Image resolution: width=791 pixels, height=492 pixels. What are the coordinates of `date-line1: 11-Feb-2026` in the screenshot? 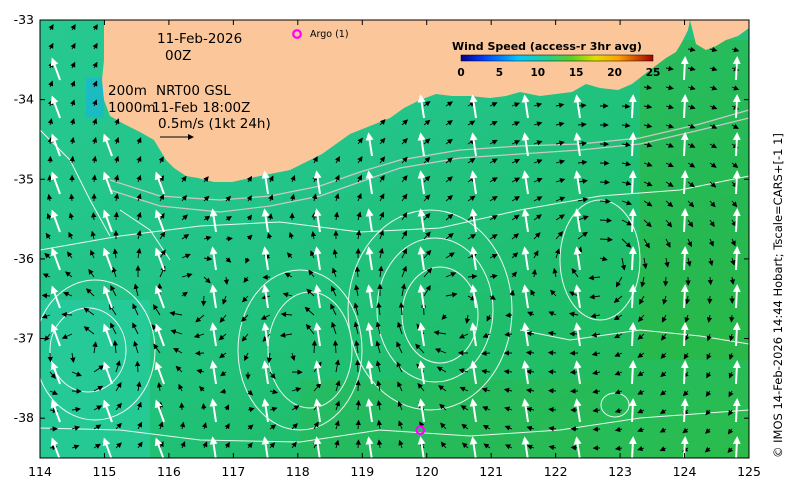 It's located at (199, 39).